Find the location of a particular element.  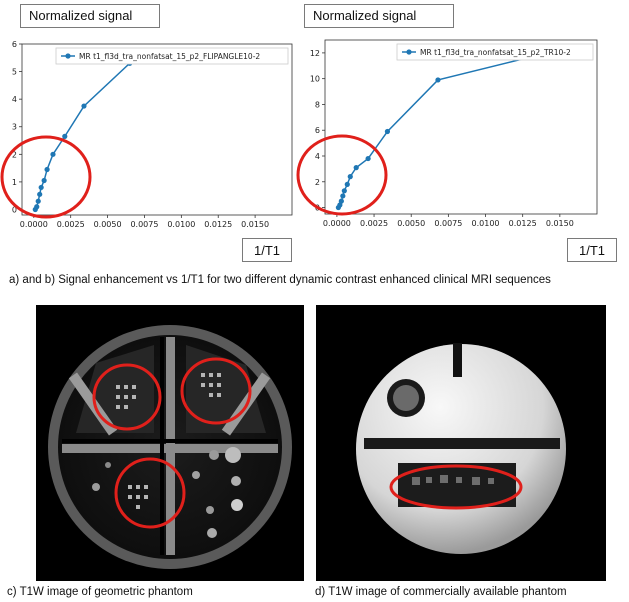

phantom-block-pattern is located at coordinates (453, 480).